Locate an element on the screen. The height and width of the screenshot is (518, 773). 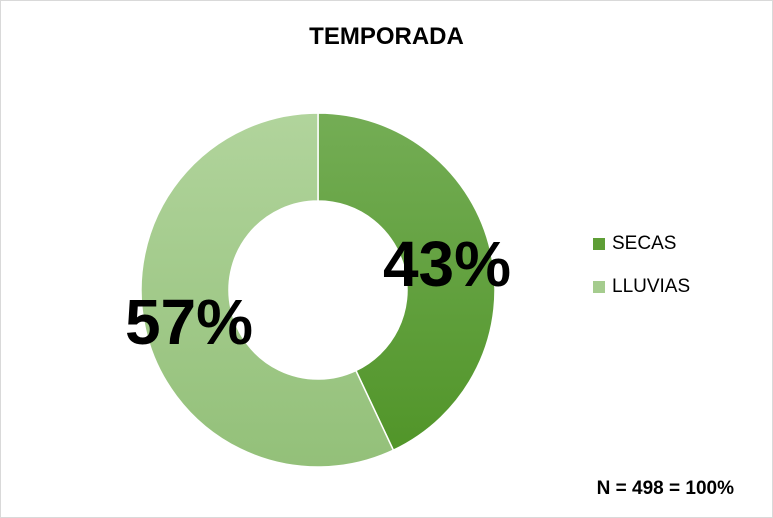
legend-item-secas: SECAS is located at coordinates (641, 244).